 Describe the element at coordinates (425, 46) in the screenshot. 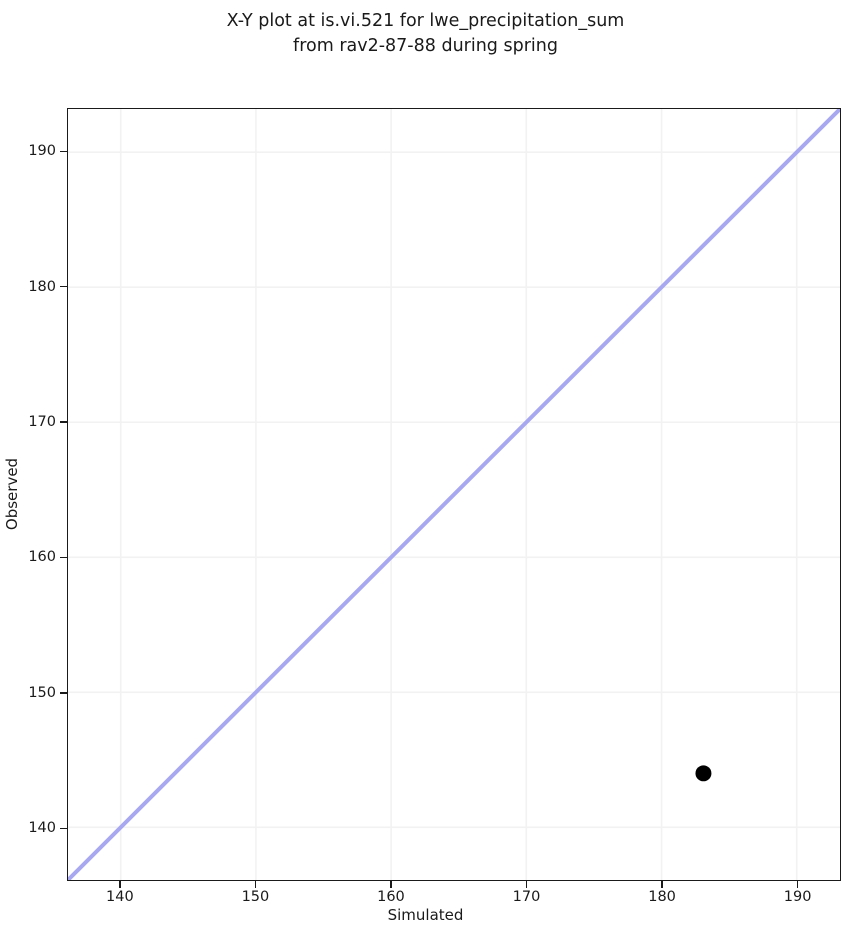

I see `chart-title-line2: from rav2-87-88 during spring` at that location.